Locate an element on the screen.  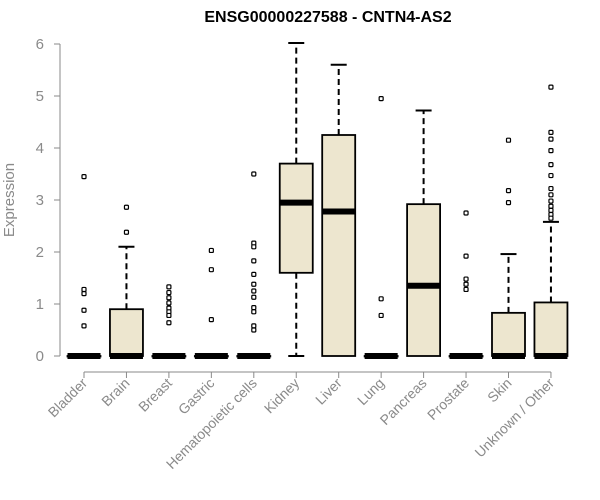
box-prostate is located at coordinates (466, 284).